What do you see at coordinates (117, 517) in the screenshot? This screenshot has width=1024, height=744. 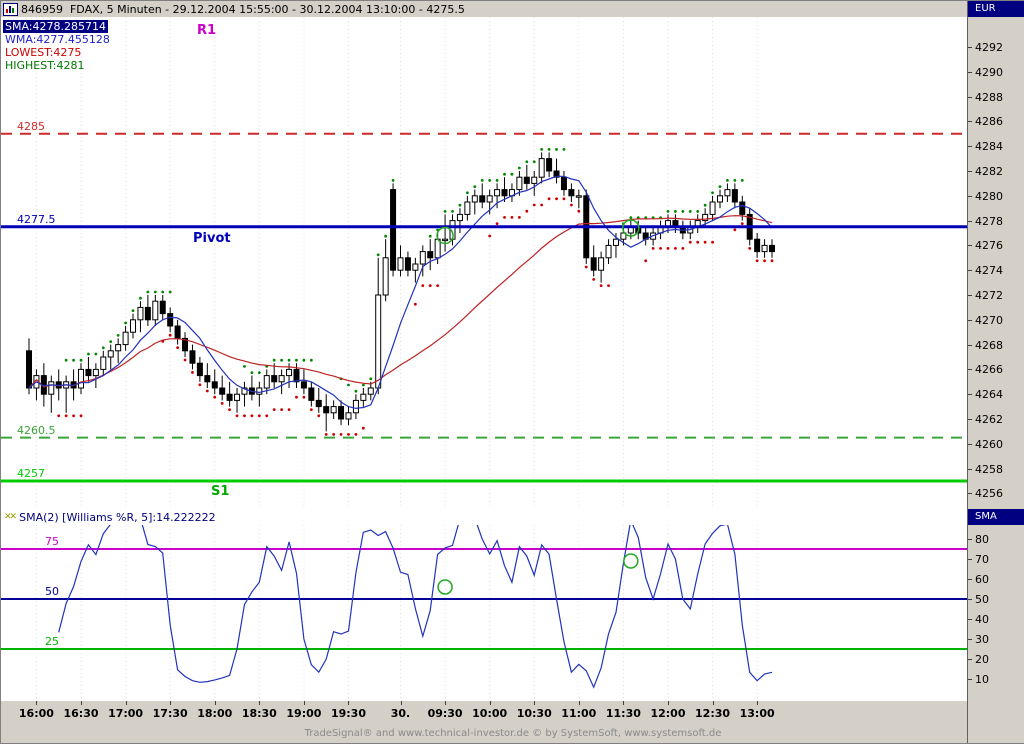 I see `indicator-title: SMA(2) [Williams %R, 5]:14.222222` at bounding box center [117, 517].